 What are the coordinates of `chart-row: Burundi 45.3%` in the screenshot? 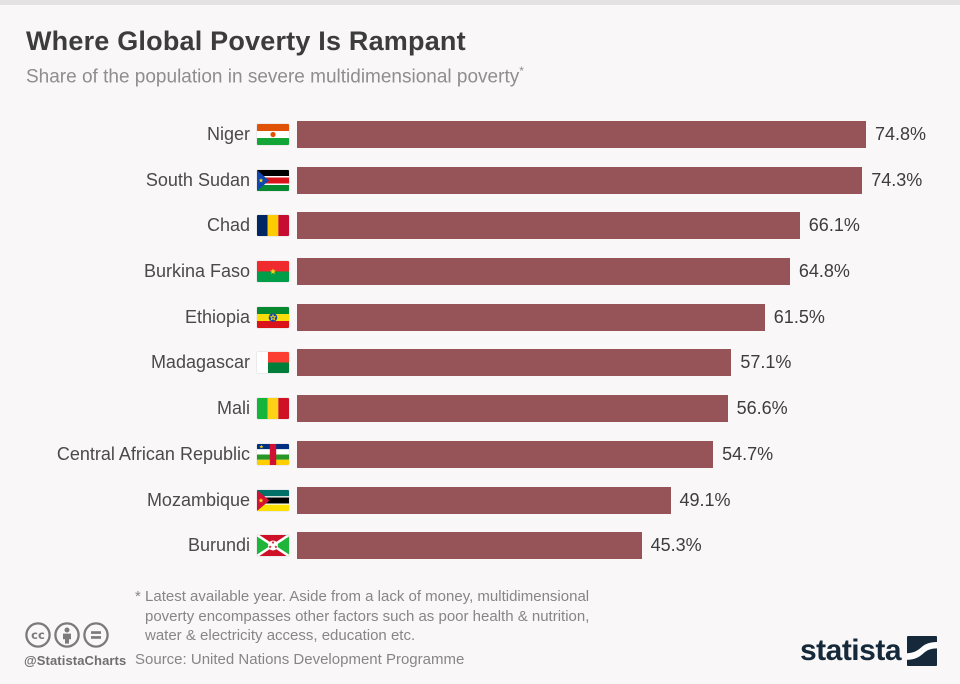 It's located at (492, 546).